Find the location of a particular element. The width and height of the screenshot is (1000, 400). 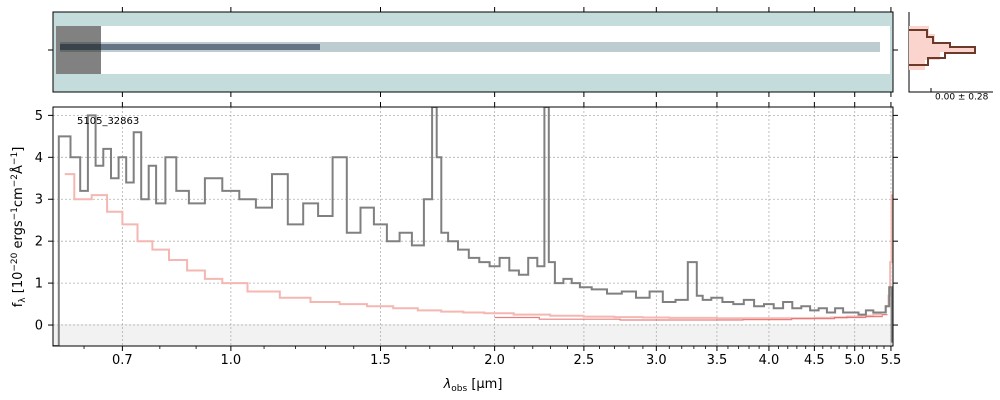

y-axis-label-unit-e: ] is located at coordinates (18, 149).